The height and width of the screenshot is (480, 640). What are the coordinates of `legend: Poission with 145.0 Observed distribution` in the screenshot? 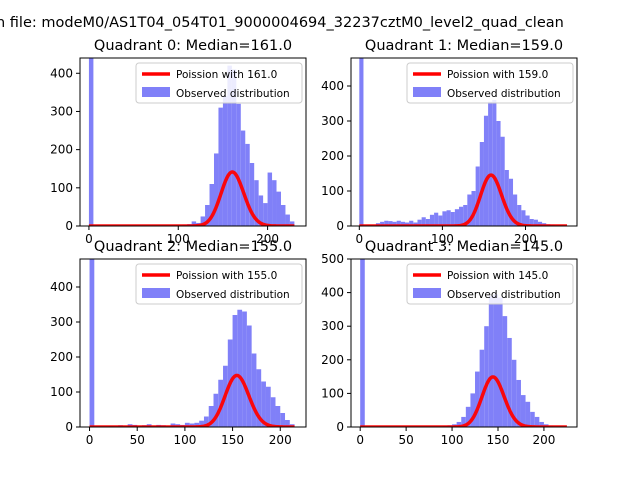 It's located at (490, 284).